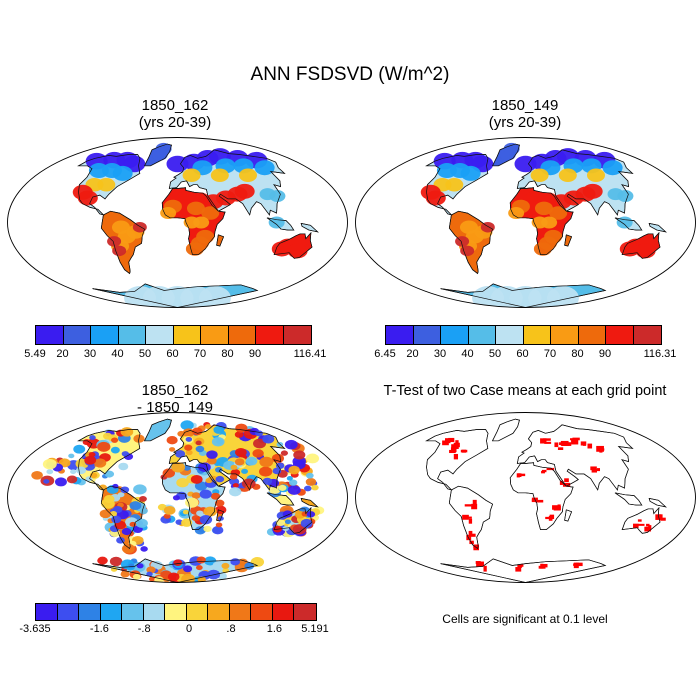  What do you see at coordinates (525, 122) in the screenshot?
I see `panel-2-title-line2: (yrs 20-39)` at bounding box center [525, 122].